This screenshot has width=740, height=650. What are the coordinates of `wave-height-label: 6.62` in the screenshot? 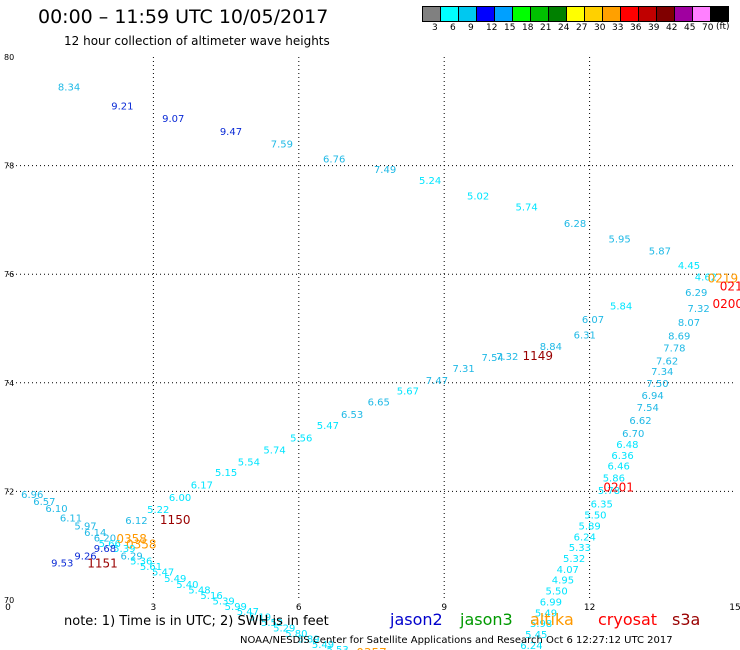 It's located at (640, 421).